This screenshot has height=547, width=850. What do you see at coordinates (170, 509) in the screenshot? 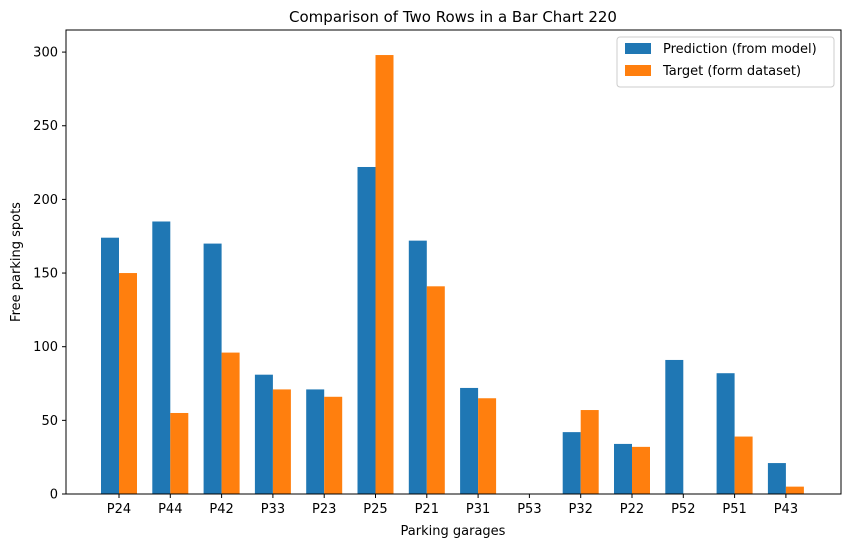
I see `x-tick-label: P44` at bounding box center [170, 509].